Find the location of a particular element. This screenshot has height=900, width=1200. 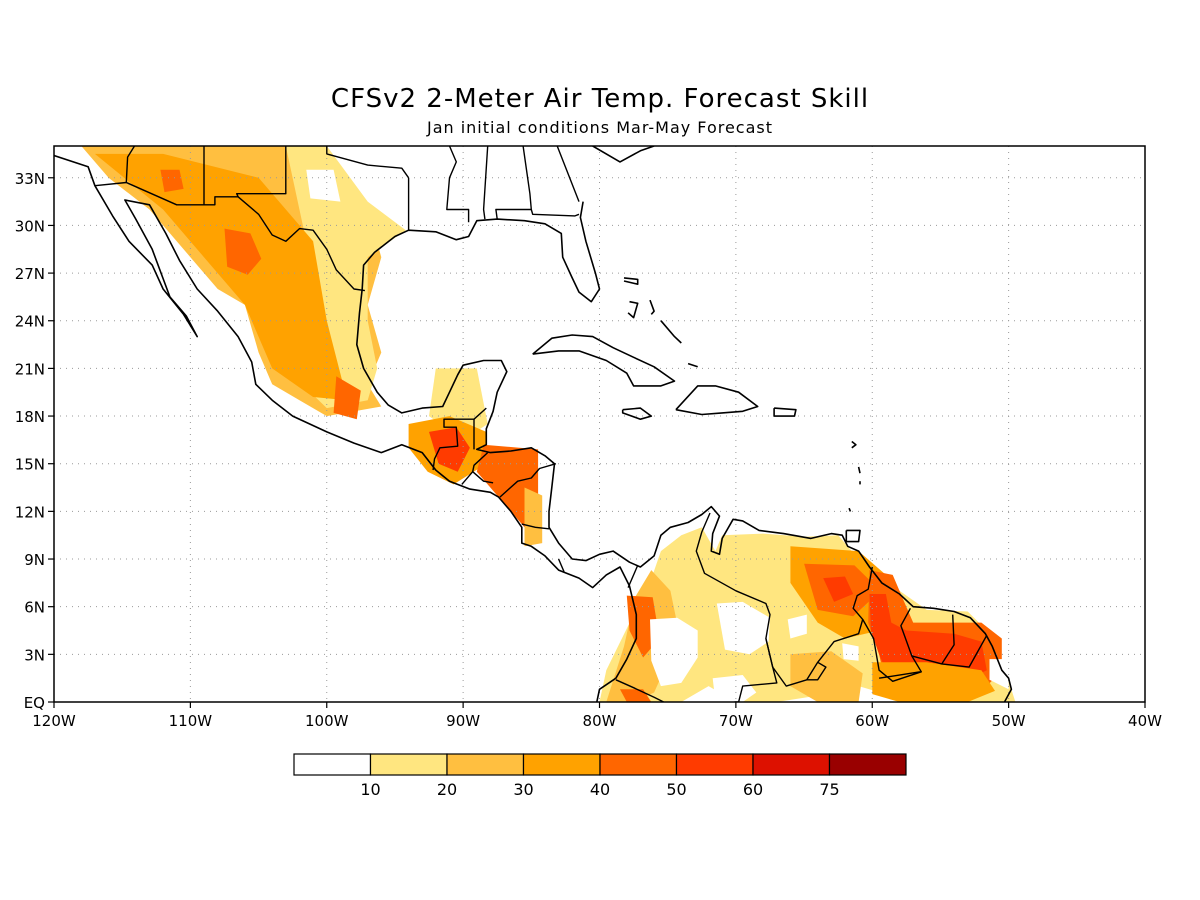

lat-tick-label: 27N is located at coordinates (30, 274).